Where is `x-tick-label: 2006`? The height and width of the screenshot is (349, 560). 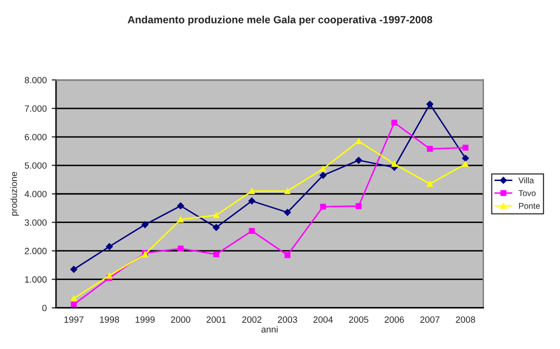
x-tick-label: 2006 is located at coordinates (394, 319).